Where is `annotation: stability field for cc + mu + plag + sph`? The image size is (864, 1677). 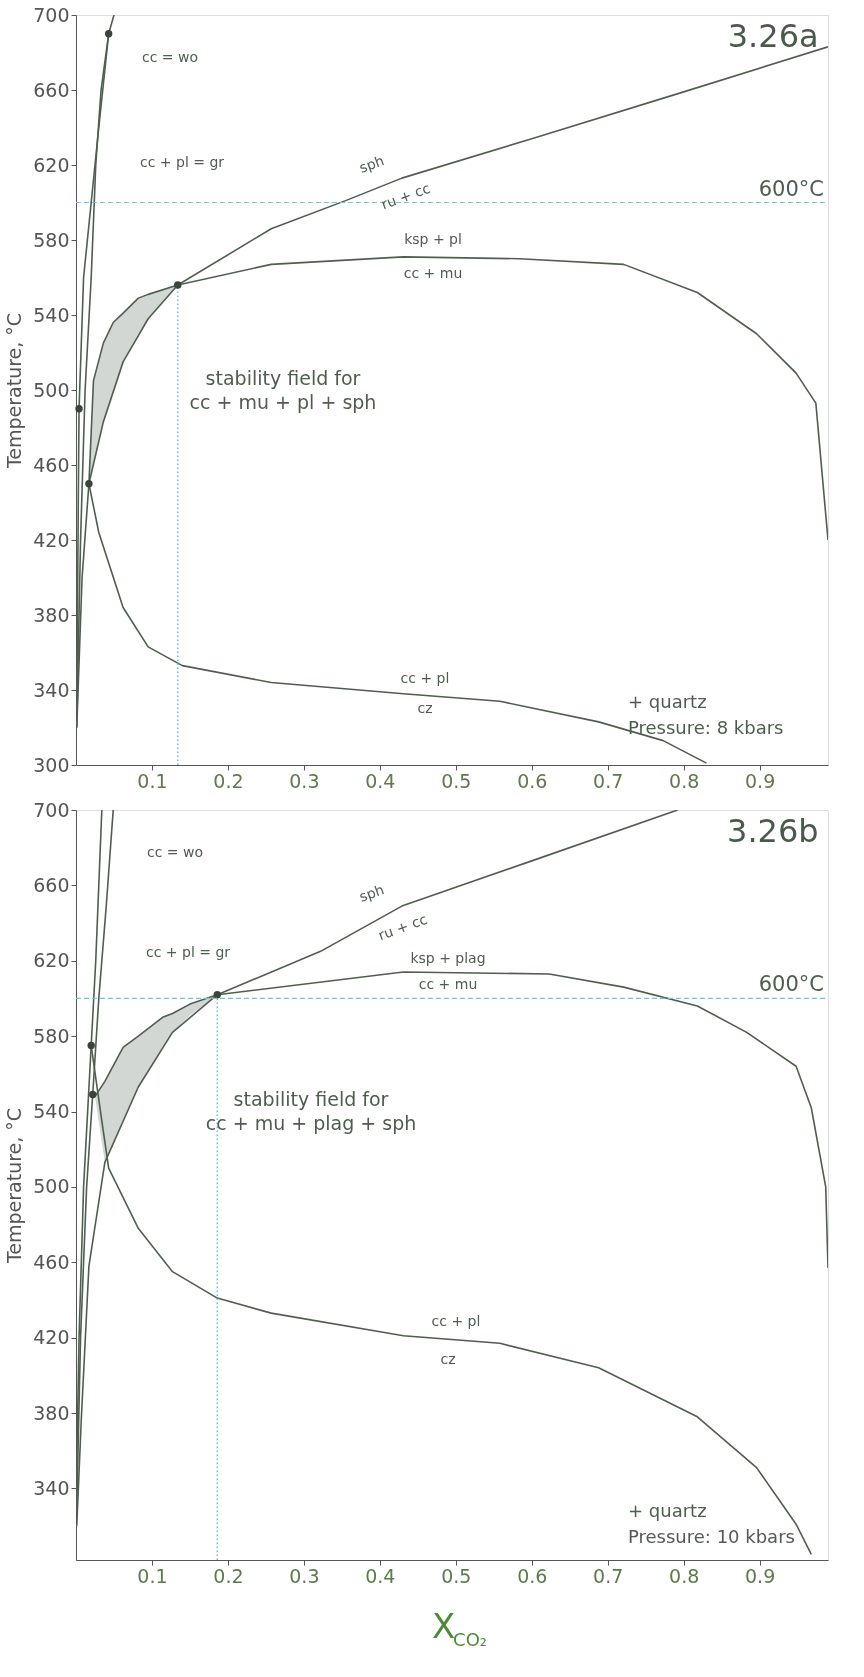 annotation: stability field for cc + mu + plag + sph is located at coordinates (311, 1111).